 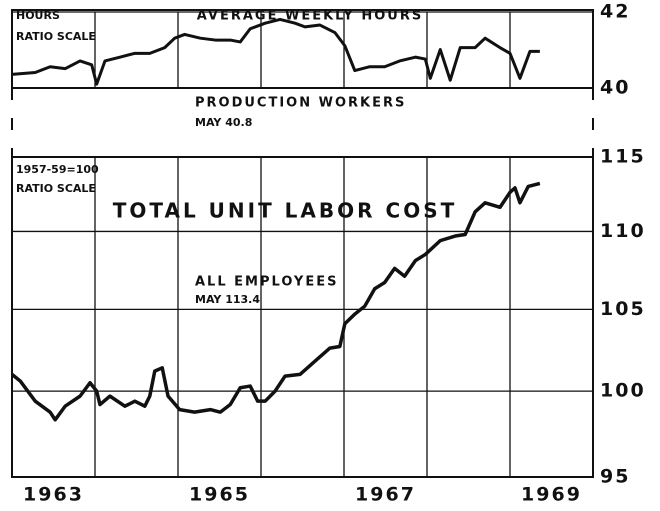 What do you see at coordinates (615, 88) in the screenshot?
I see `y-tick-label: 40` at bounding box center [615, 88].